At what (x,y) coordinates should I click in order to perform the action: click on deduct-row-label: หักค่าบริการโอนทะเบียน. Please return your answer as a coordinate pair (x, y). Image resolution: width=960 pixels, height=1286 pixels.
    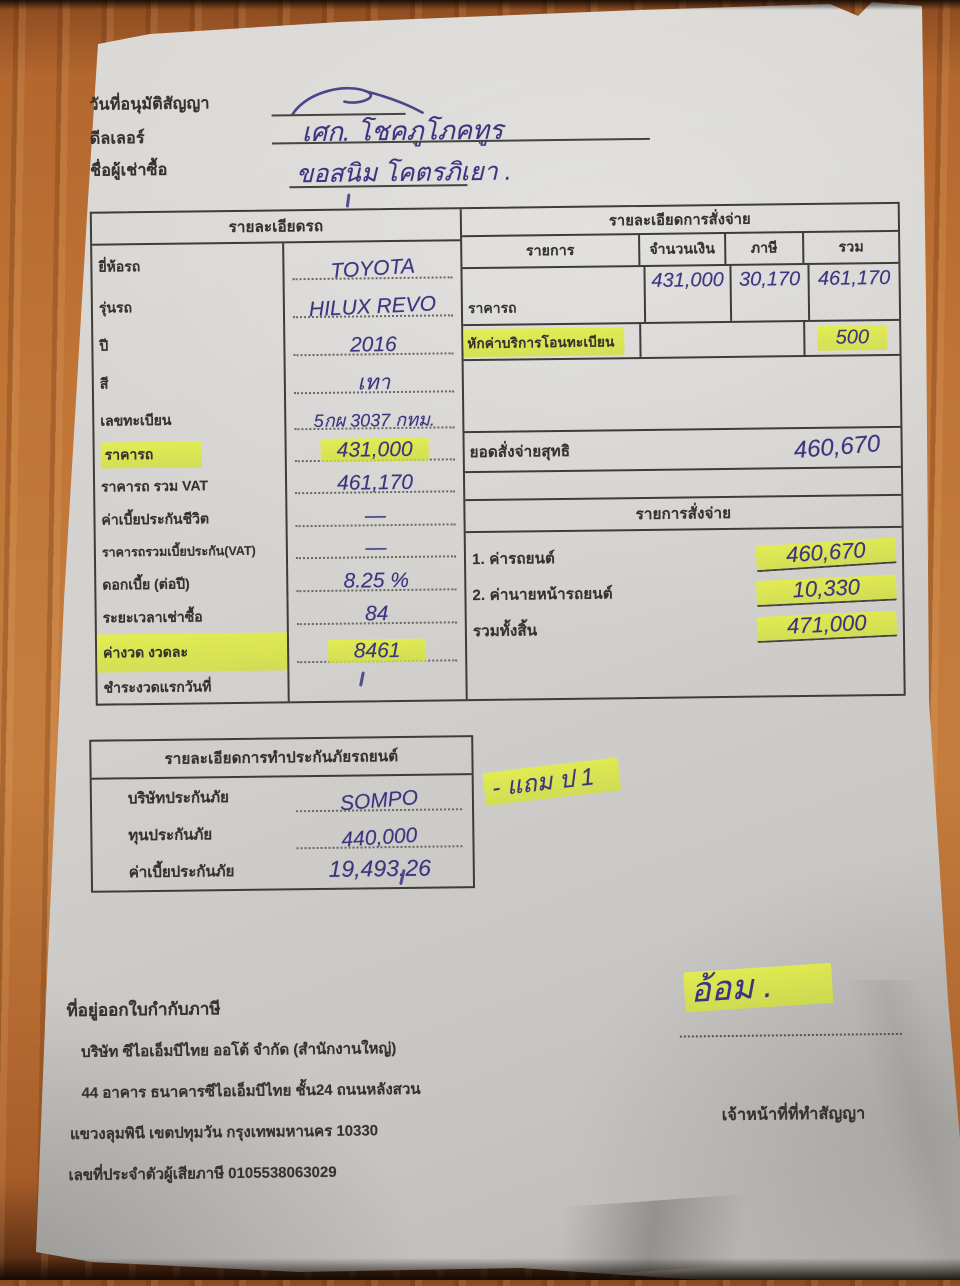
    Looking at the image, I should click on (551, 341).